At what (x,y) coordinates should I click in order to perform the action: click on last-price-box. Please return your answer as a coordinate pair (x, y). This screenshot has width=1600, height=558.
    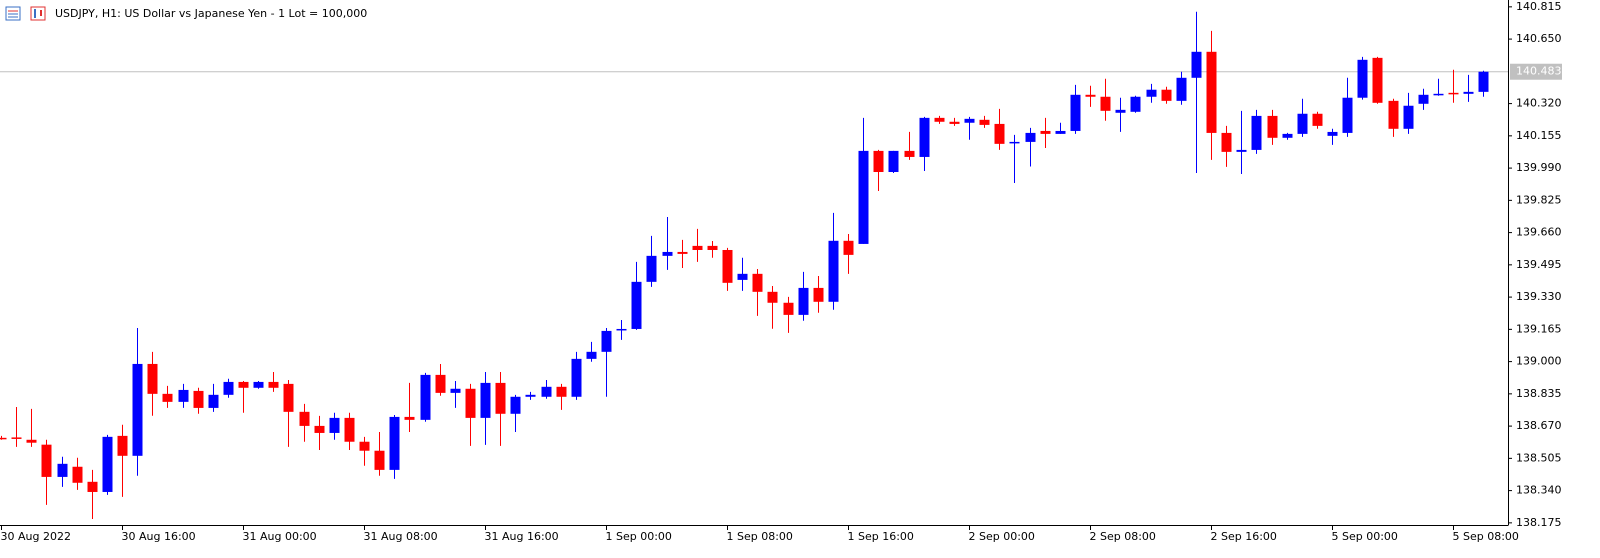
    Looking at the image, I should click on (1536, 71).